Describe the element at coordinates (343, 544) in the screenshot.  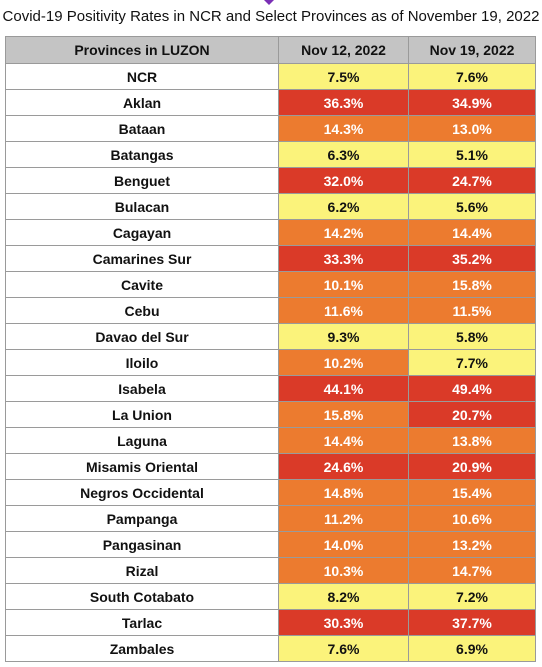
I see `rate-cell-nov12: 14.0%` at that location.